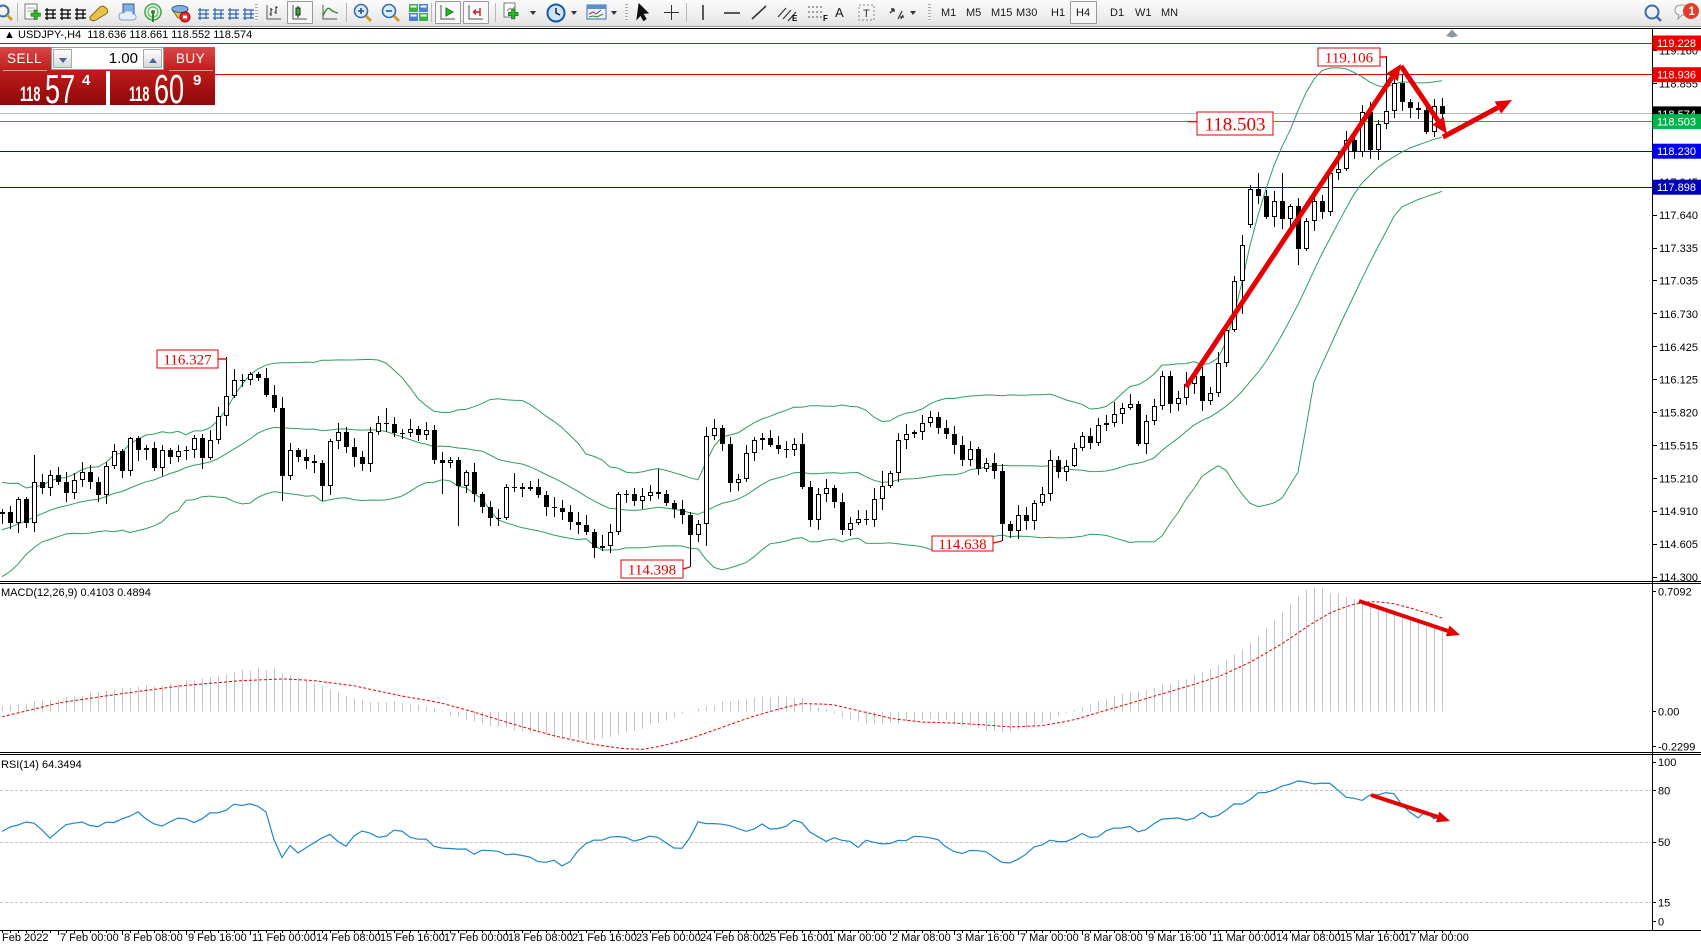  Describe the element at coordinates (284, 938) in the screenshot. I see `svg-text: 11 Feb 00:00` at that location.